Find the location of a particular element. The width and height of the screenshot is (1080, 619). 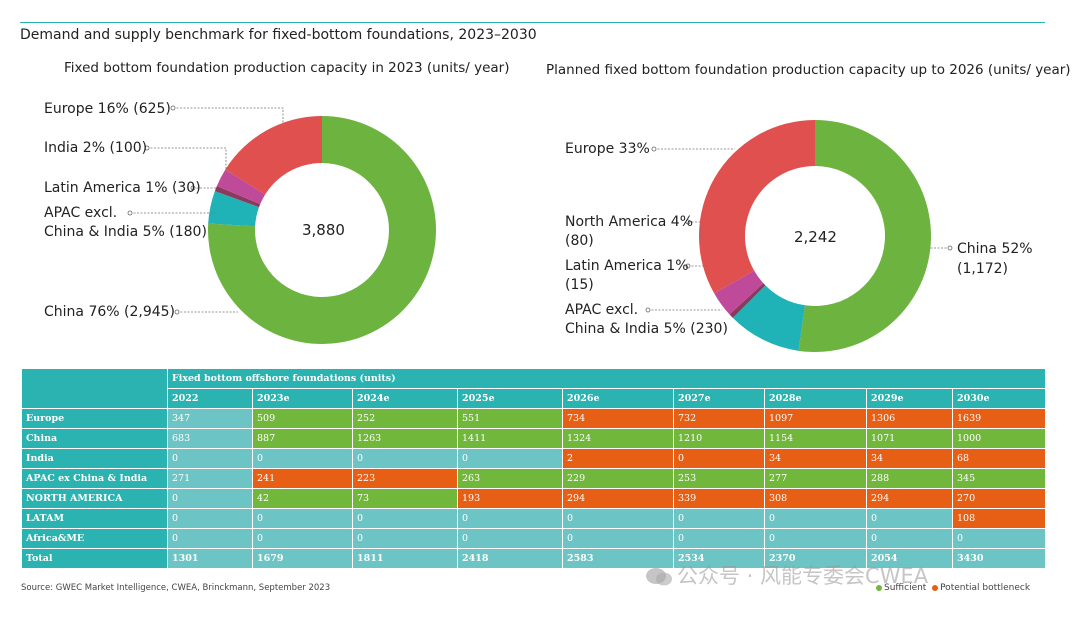

donut-2023-slice-europe is located at coordinates (273, 155).